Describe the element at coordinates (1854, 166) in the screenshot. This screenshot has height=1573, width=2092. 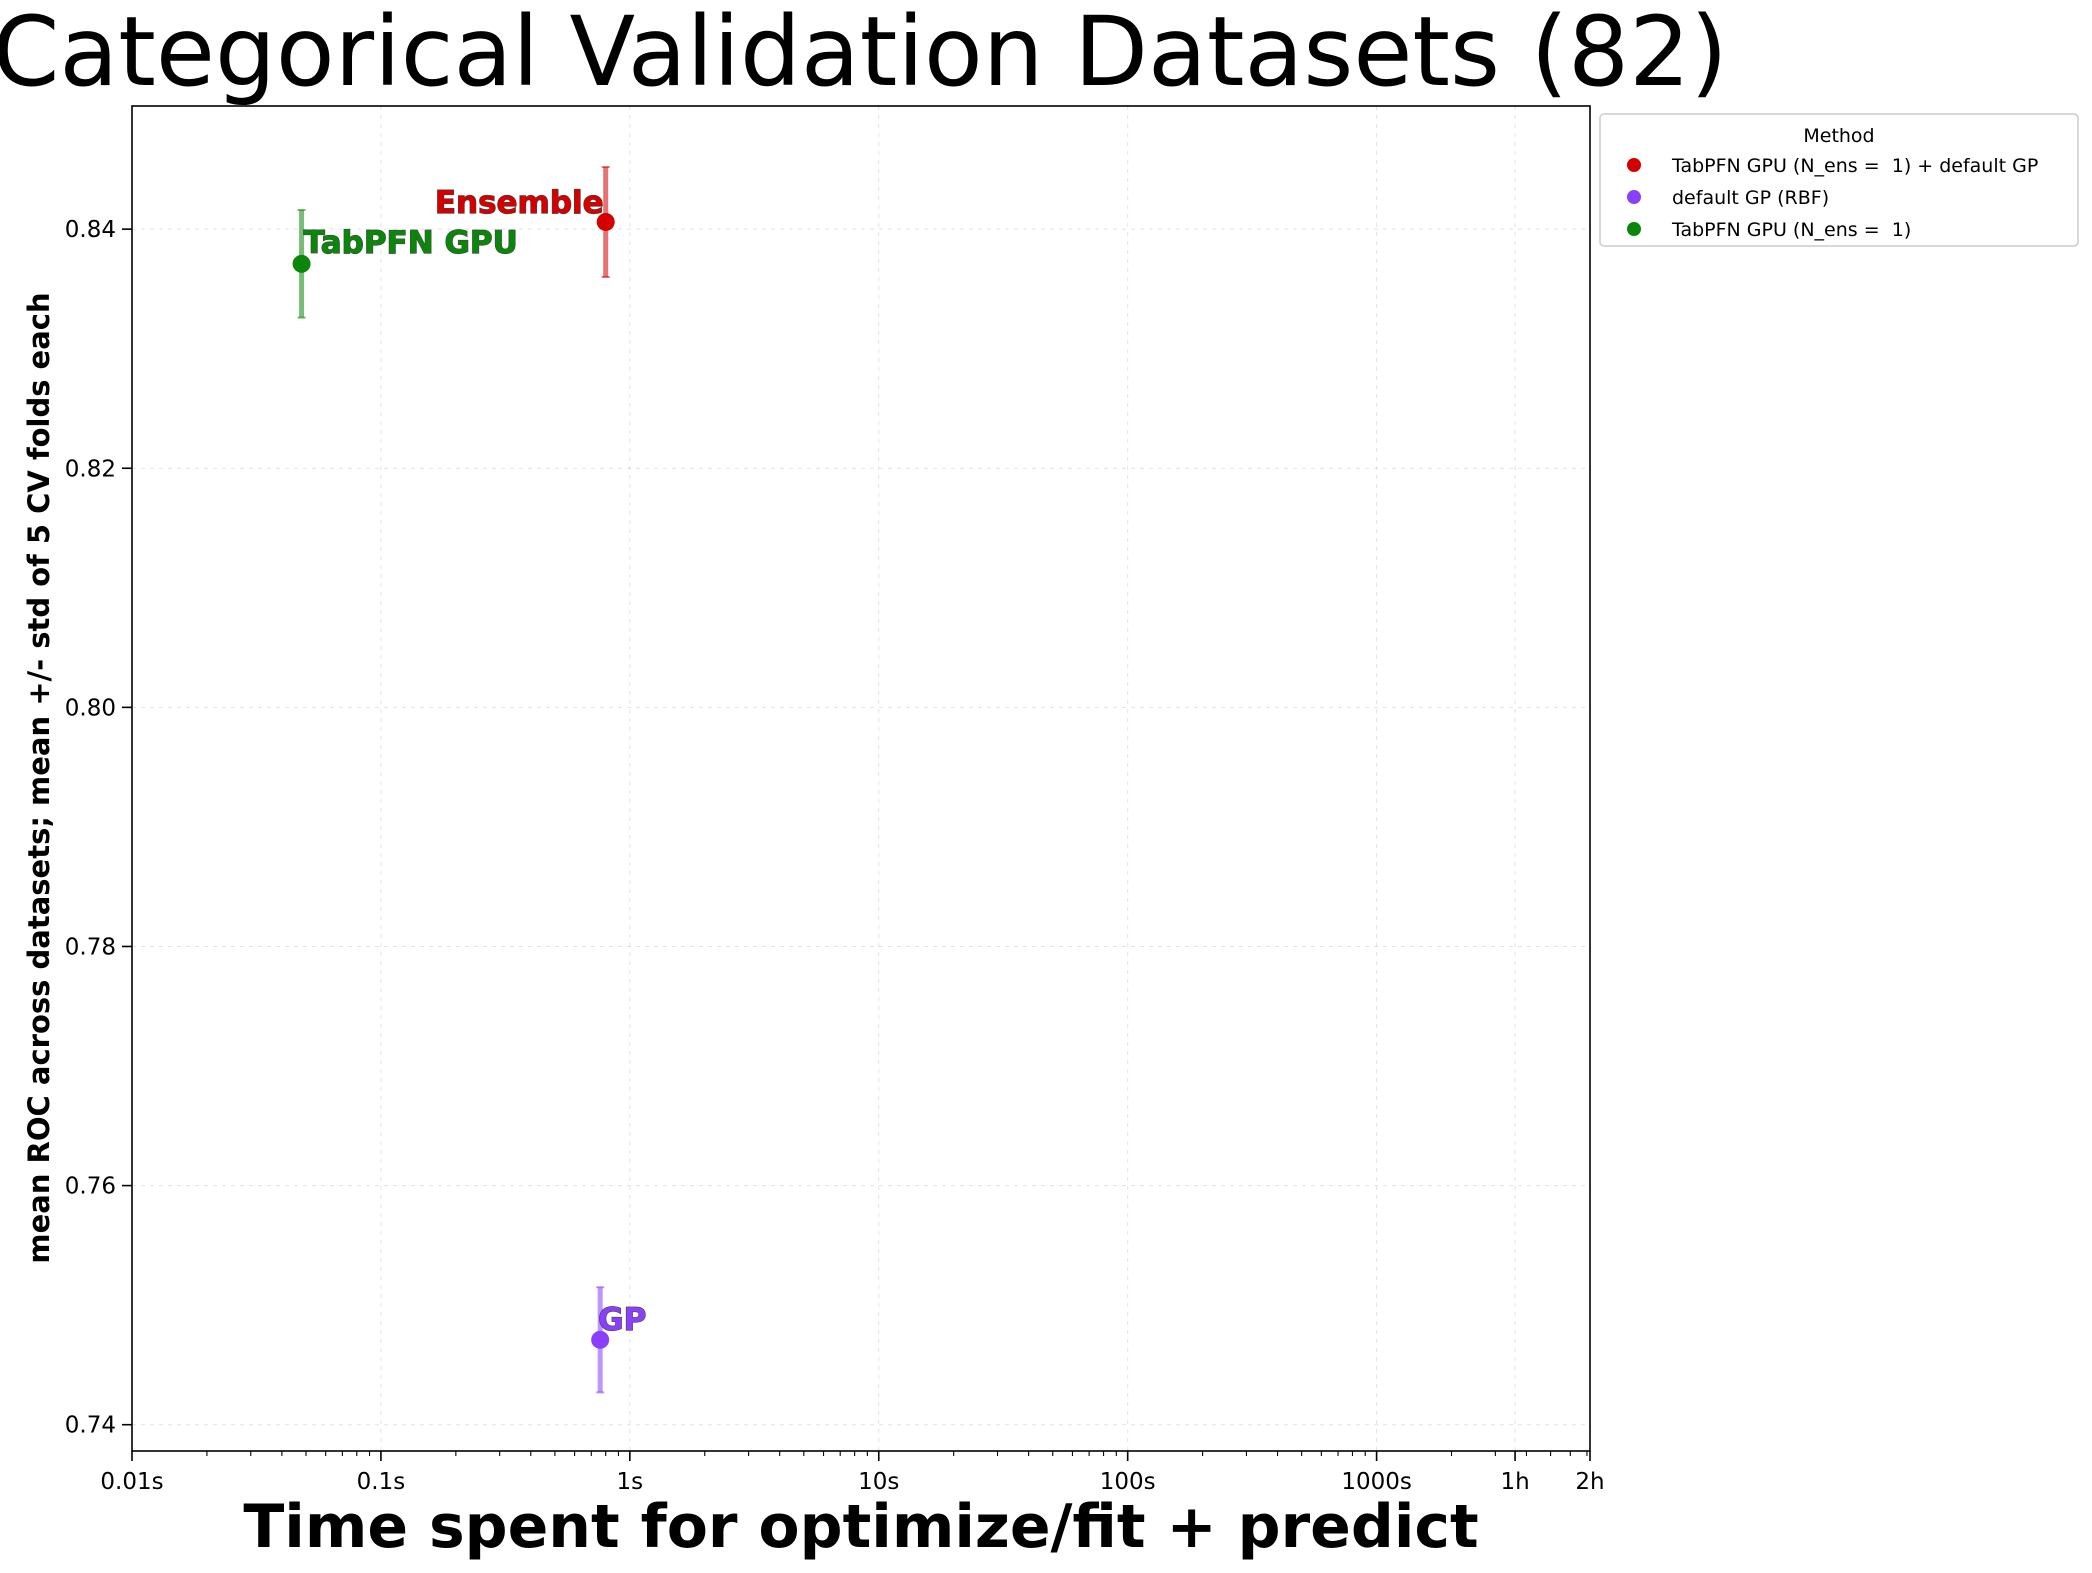
I see `legend-label: TabPFN GPU (N_ens = 1) + default GP` at that location.